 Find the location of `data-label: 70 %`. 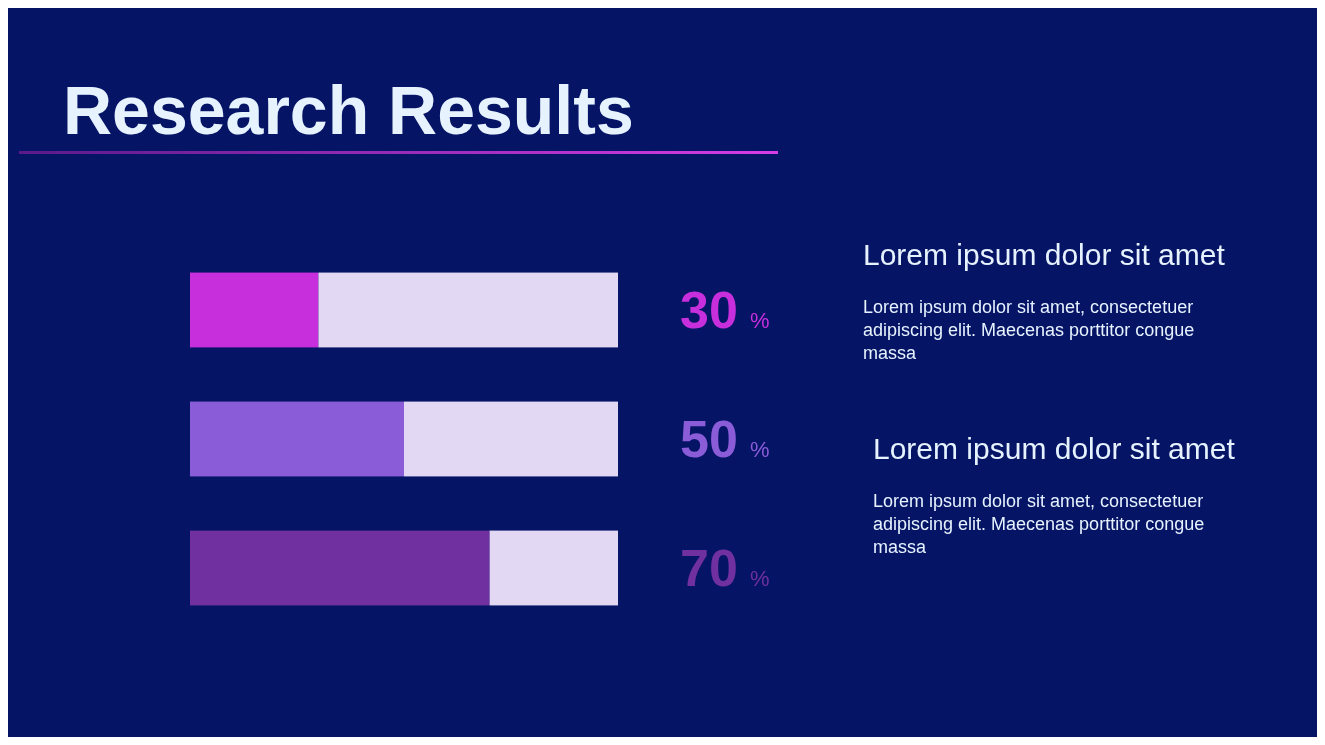

data-label: 70 % is located at coordinates (725, 568).